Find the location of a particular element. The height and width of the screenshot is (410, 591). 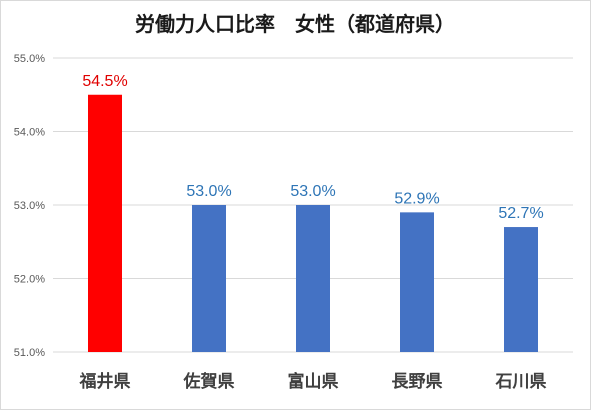

y-tick-label: 53.0% is located at coordinates (29, 206).